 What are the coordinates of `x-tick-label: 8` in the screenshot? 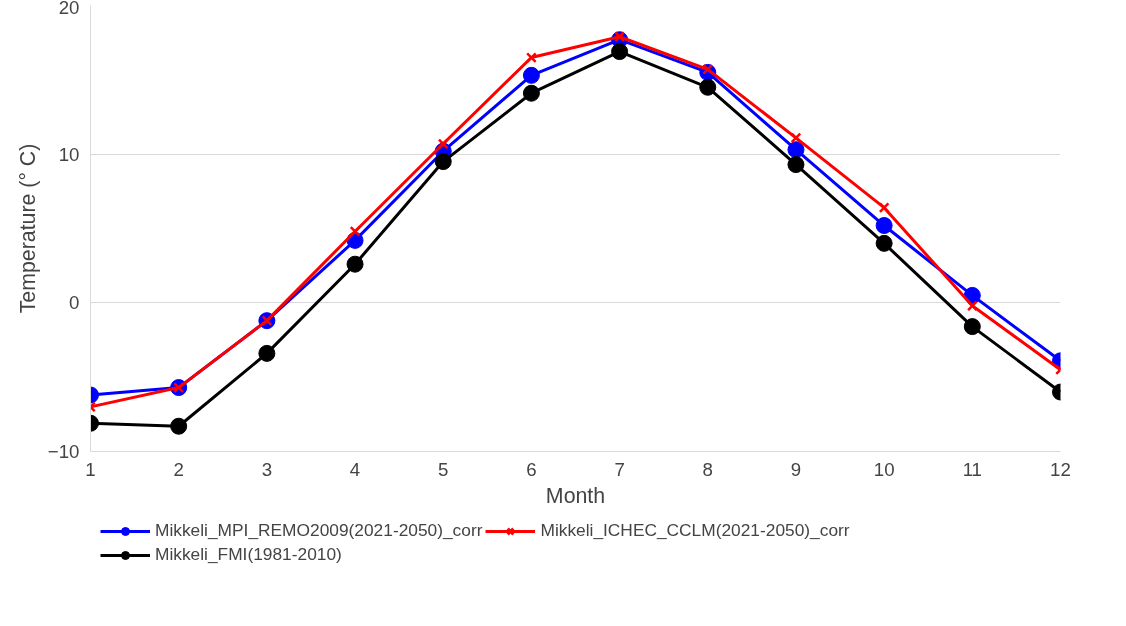 It's located at (707, 469).